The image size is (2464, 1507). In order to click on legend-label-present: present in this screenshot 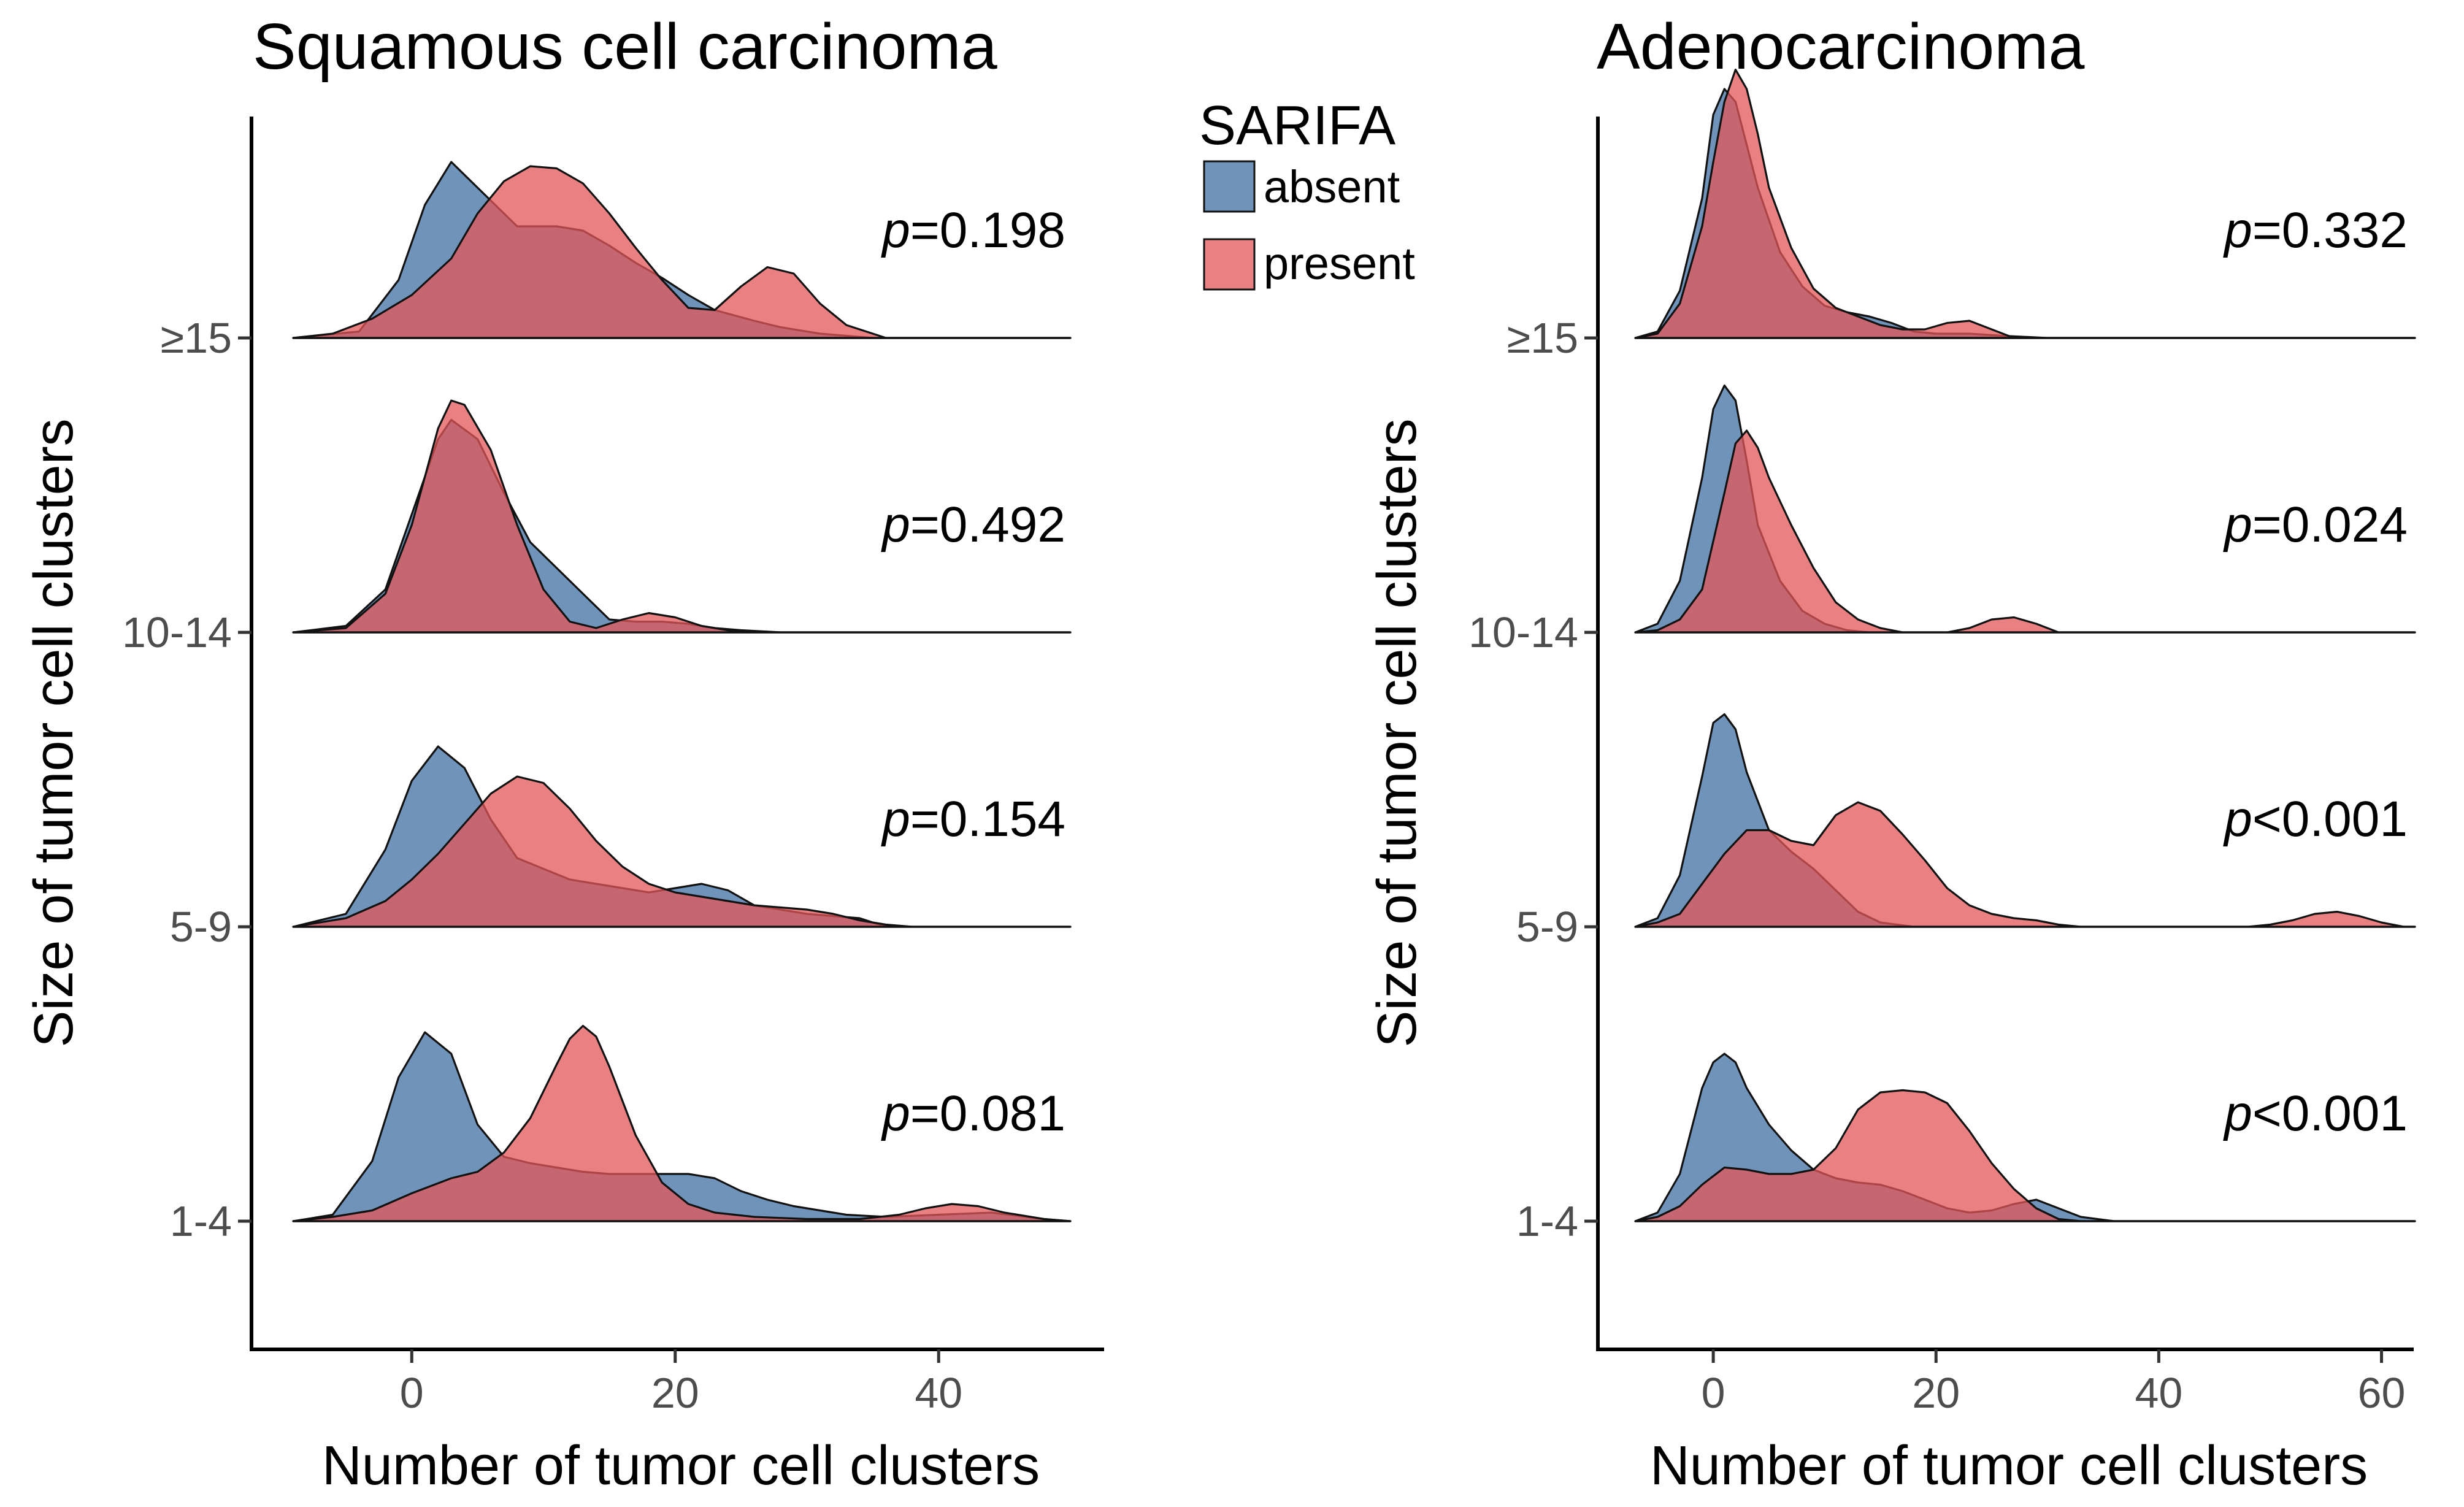, I will do `click(1339, 263)`.